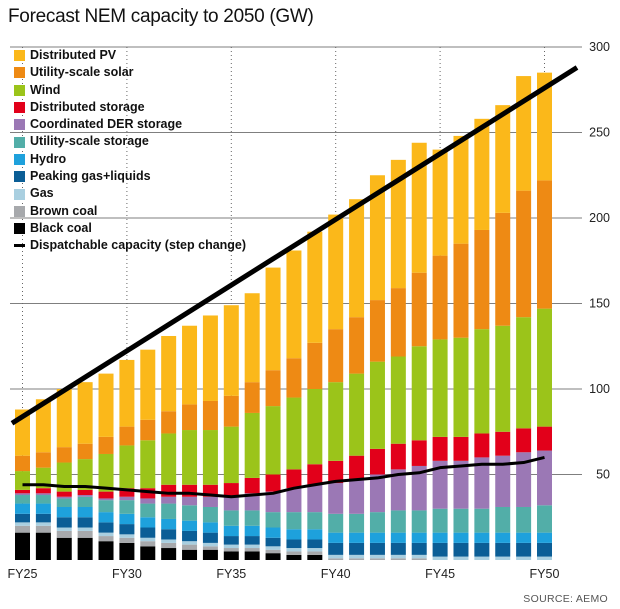  I want to click on legend-label: Dispatchable capacity (step change), so click(138, 245).